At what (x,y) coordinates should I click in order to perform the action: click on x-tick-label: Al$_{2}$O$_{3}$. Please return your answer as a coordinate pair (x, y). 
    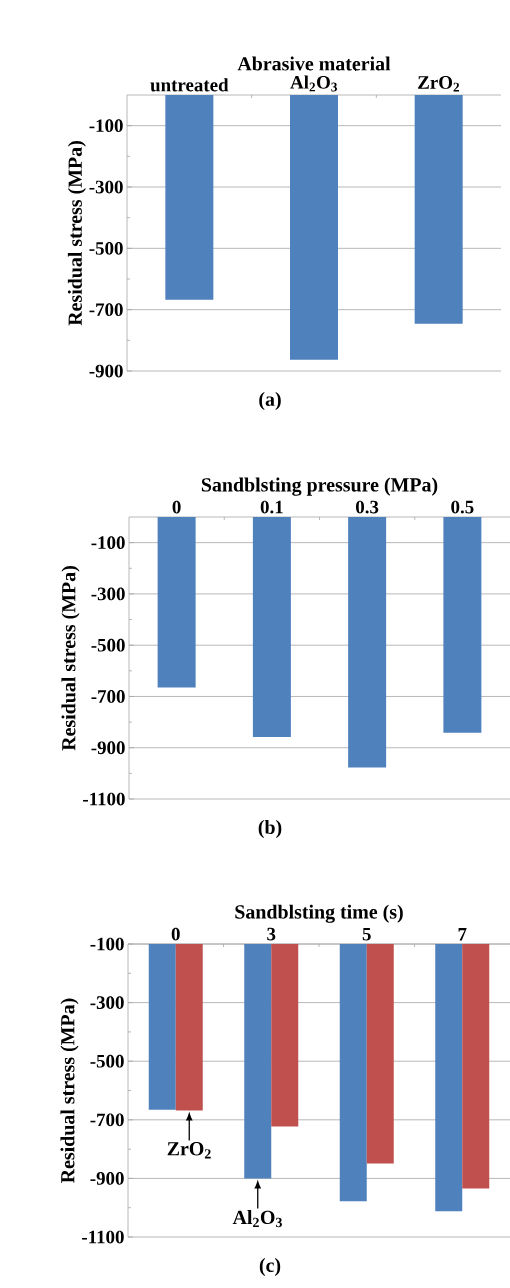
    Looking at the image, I should click on (313, 83).